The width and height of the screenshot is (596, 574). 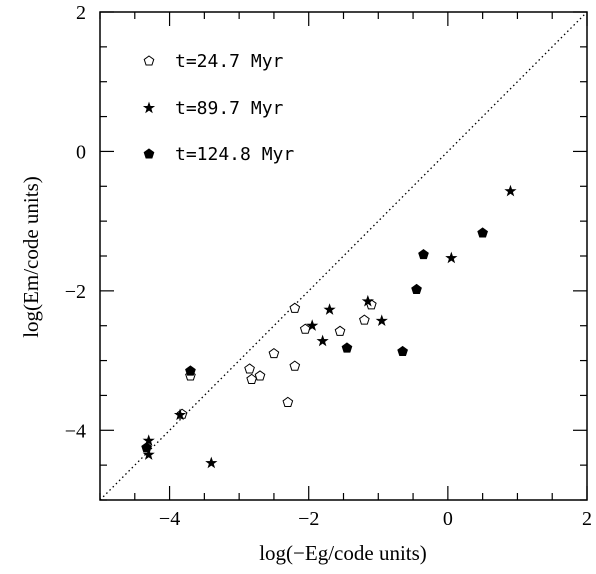 What do you see at coordinates (343, 553) in the screenshot?
I see `x-axis-title: log(−Eg/code units)` at bounding box center [343, 553].